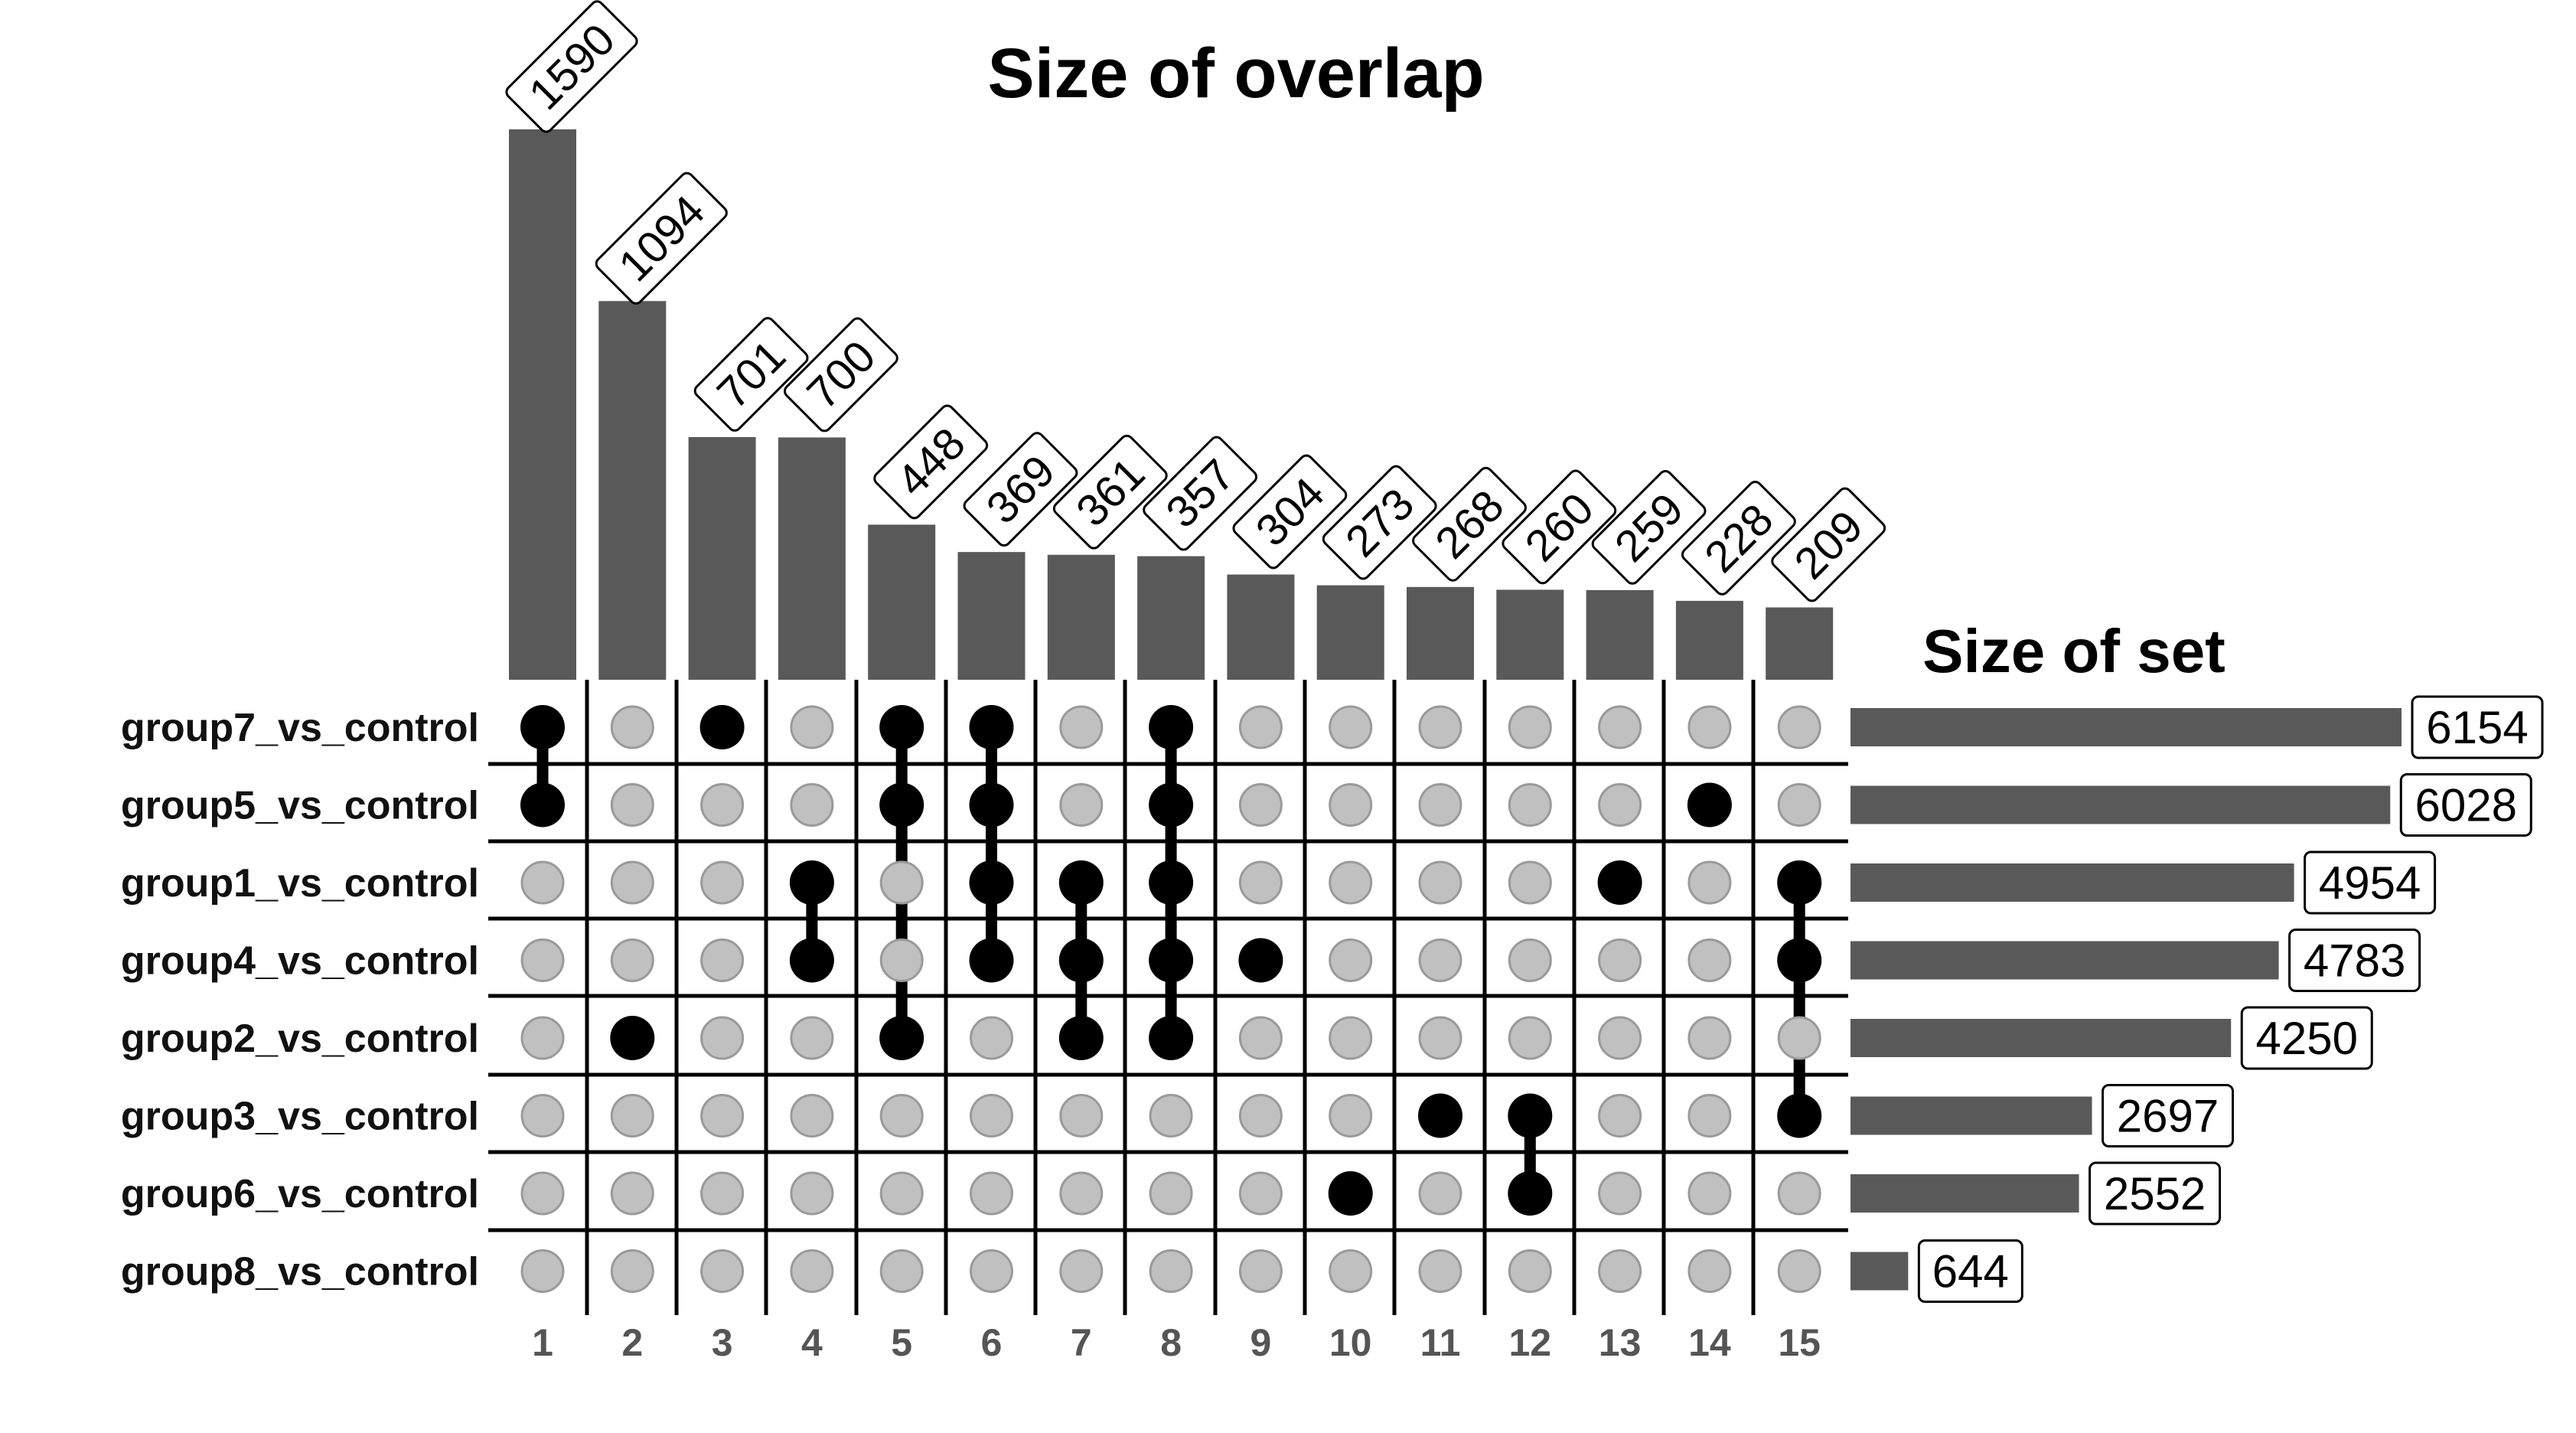  What do you see at coordinates (1176, 1342) in the screenshot?
I see `intersection-index-labels: 1 2 3 4 5 6 7 8 9 10 11 12 13 14 15` at bounding box center [1176, 1342].